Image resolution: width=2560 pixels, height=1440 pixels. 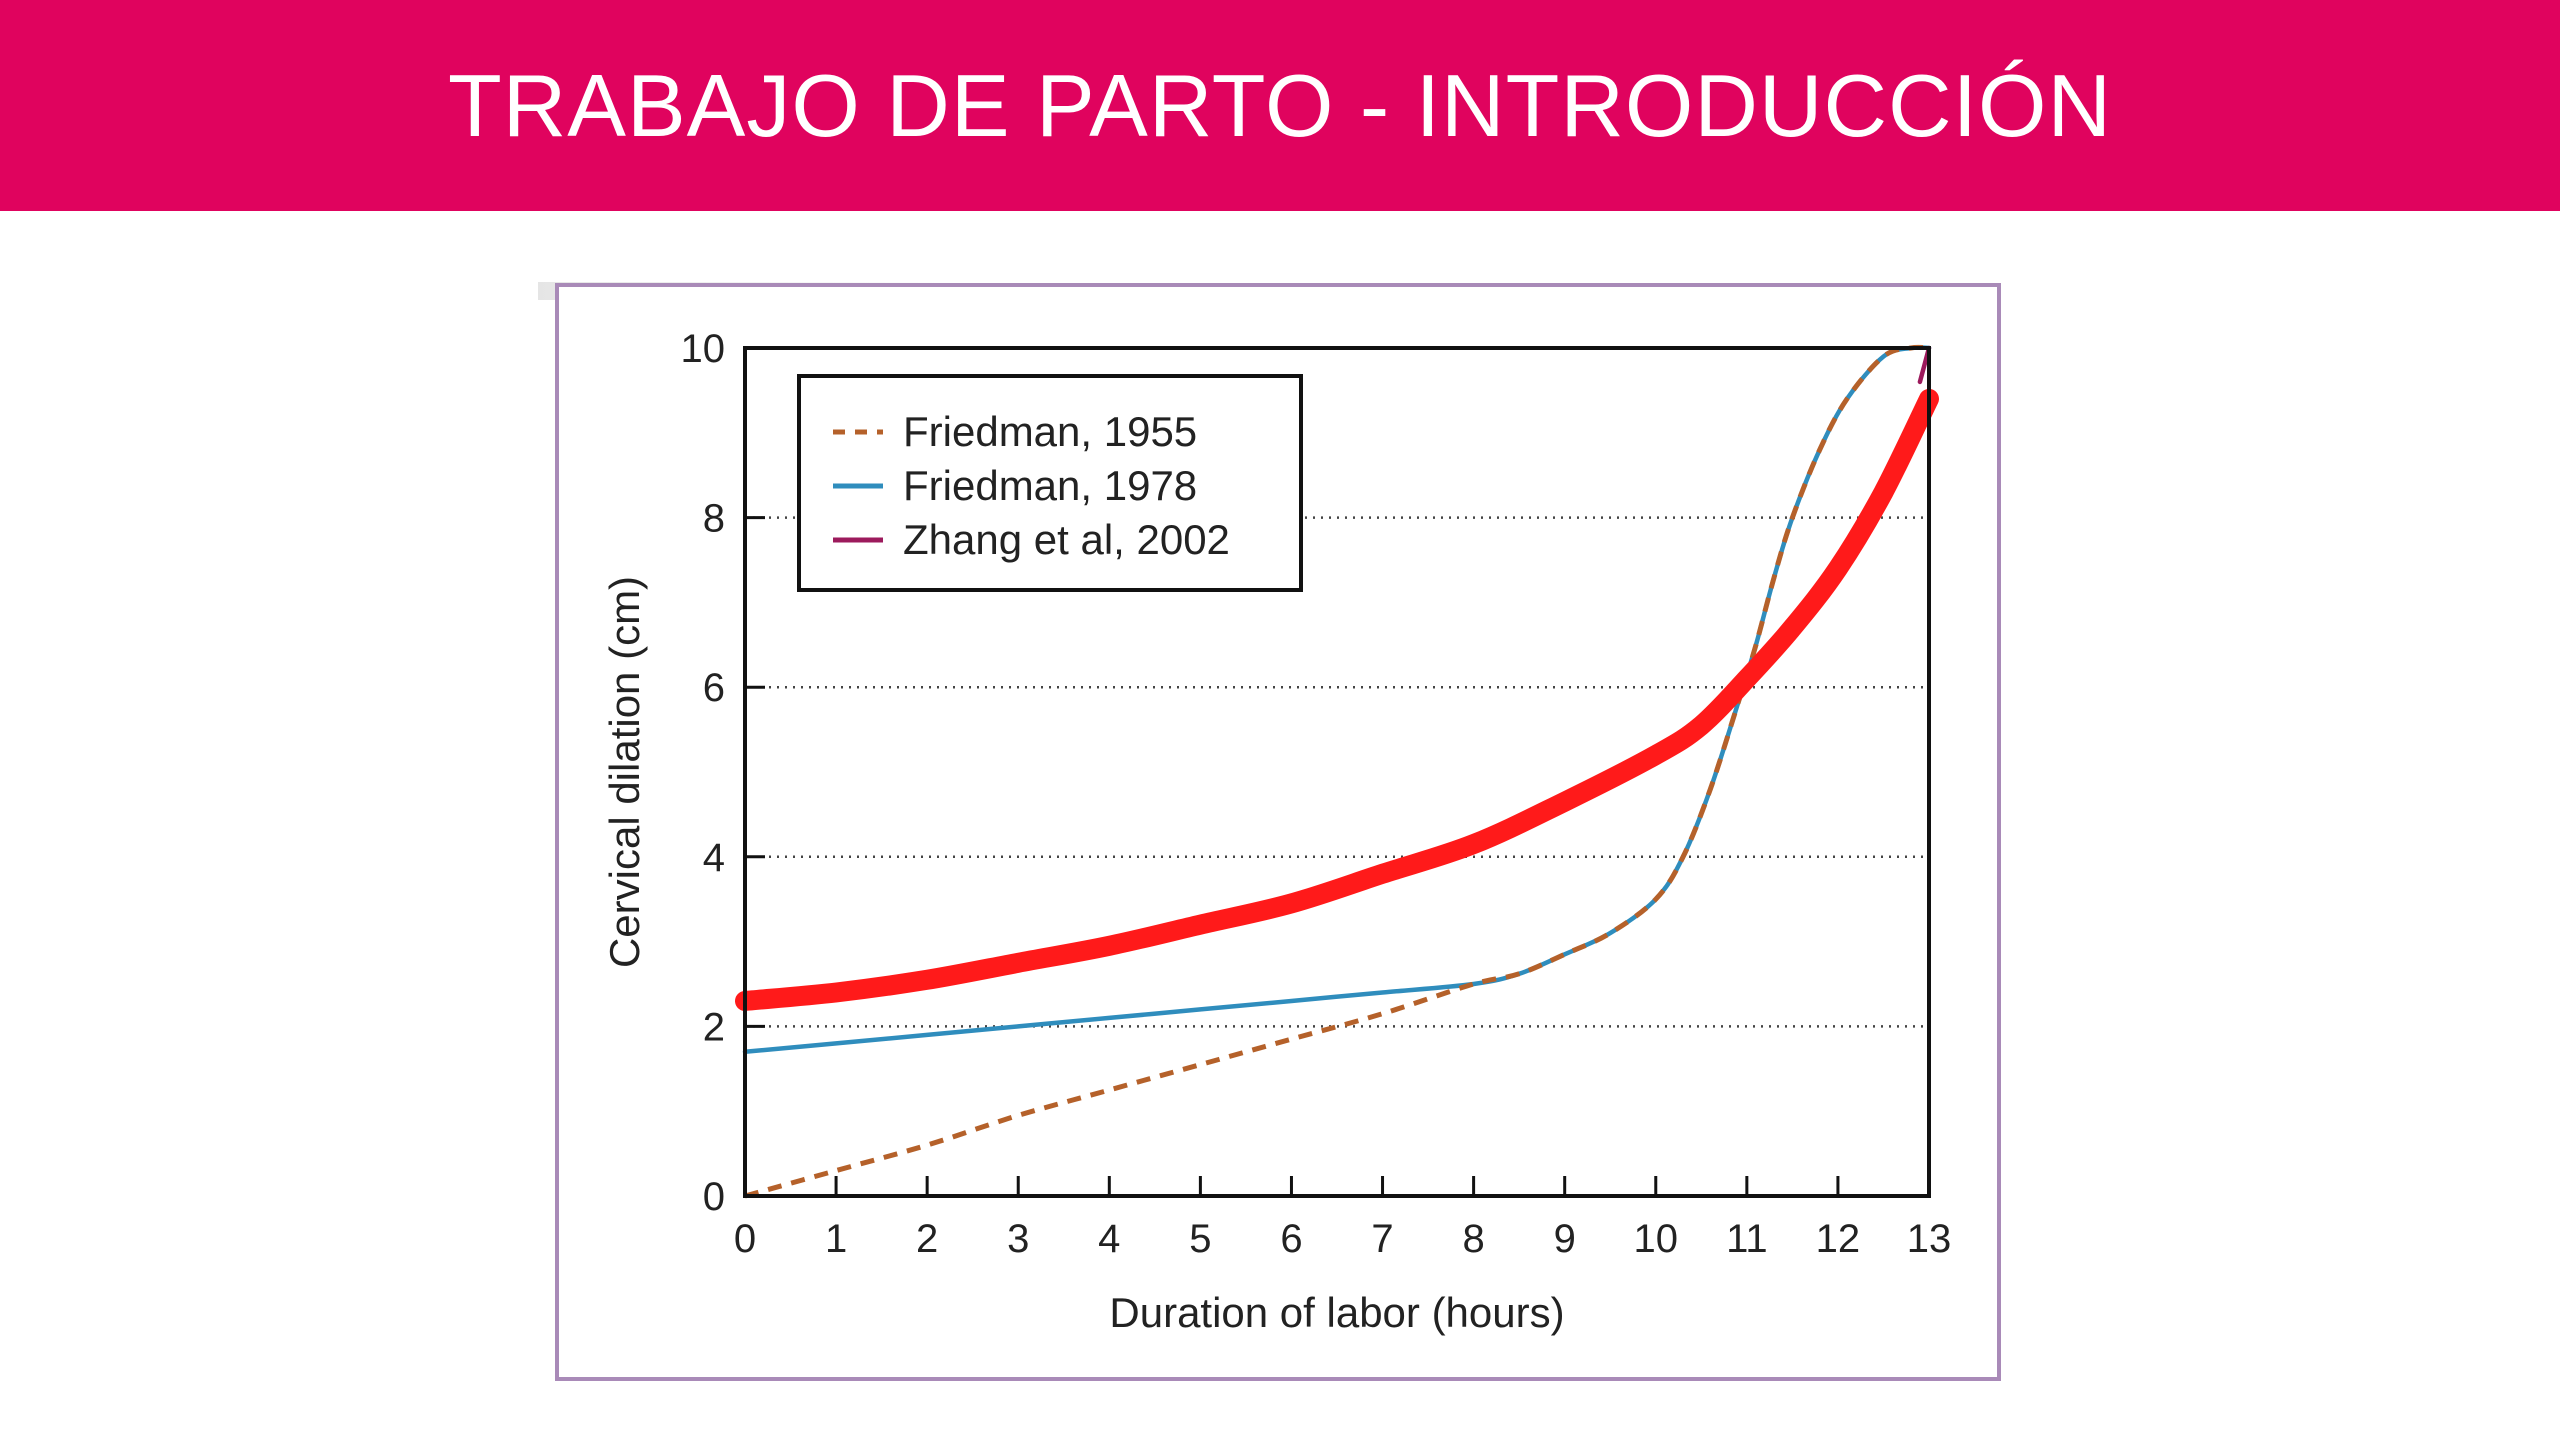 What do you see at coordinates (714, 519) in the screenshot?
I see `y-tick-label-8: 8` at bounding box center [714, 519].